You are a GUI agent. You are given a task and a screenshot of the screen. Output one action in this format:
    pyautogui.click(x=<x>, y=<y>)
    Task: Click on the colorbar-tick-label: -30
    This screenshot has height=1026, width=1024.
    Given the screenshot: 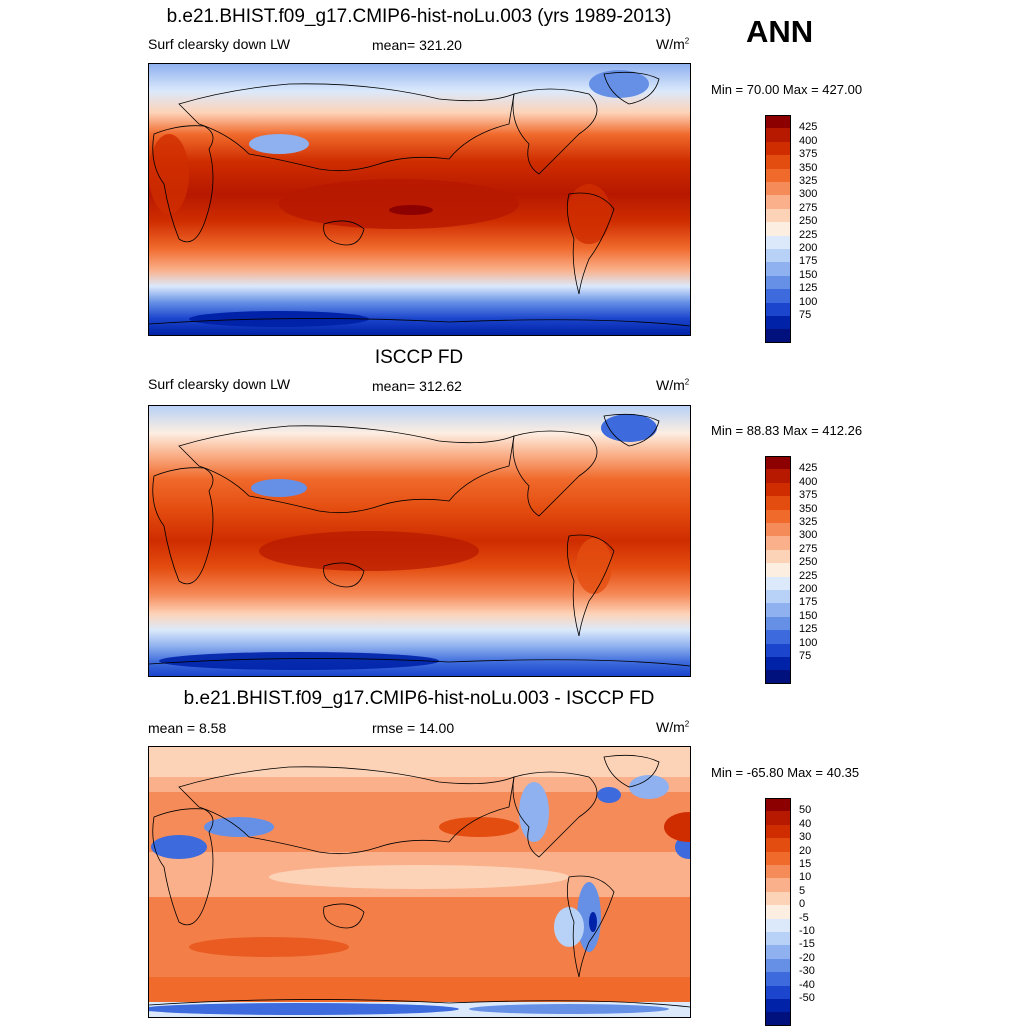 What is the action you would take?
    pyautogui.click(x=807, y=971)
    